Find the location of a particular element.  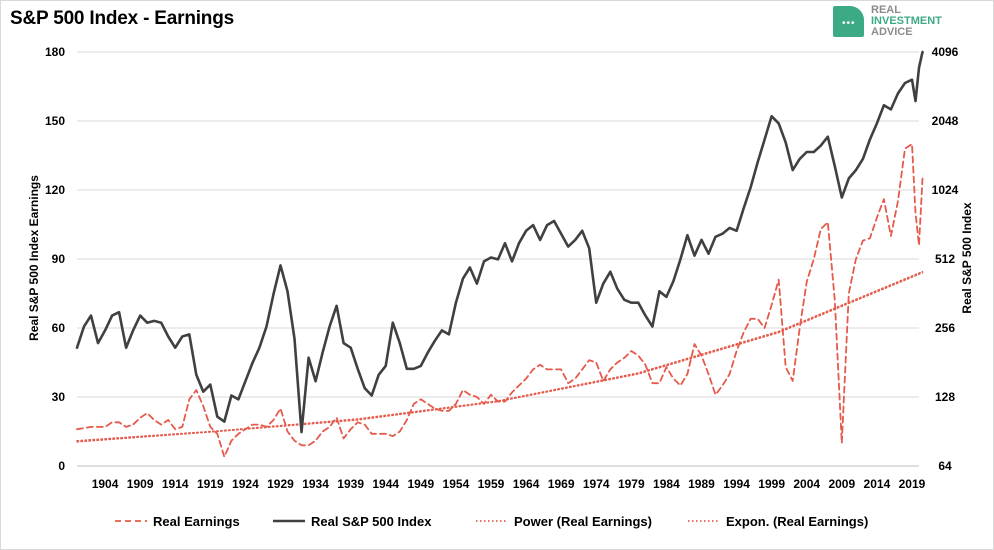

brand-logo: ••• REAL INVESTMENT ADVICE is located at coordinates (898, 23).